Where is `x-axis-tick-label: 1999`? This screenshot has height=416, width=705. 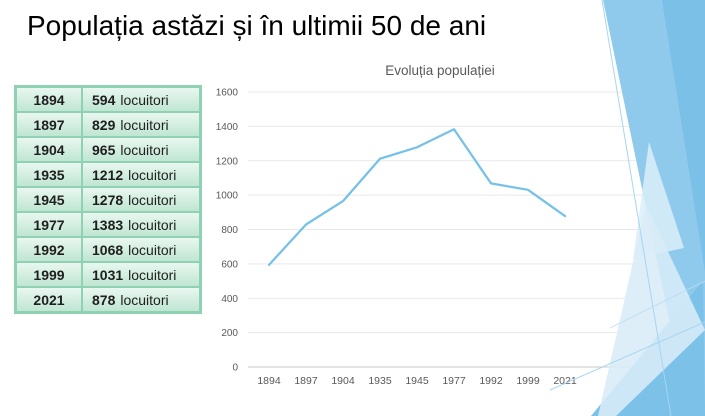
x-axis-tick-label: 1999 is located at coordinates (528, 381).